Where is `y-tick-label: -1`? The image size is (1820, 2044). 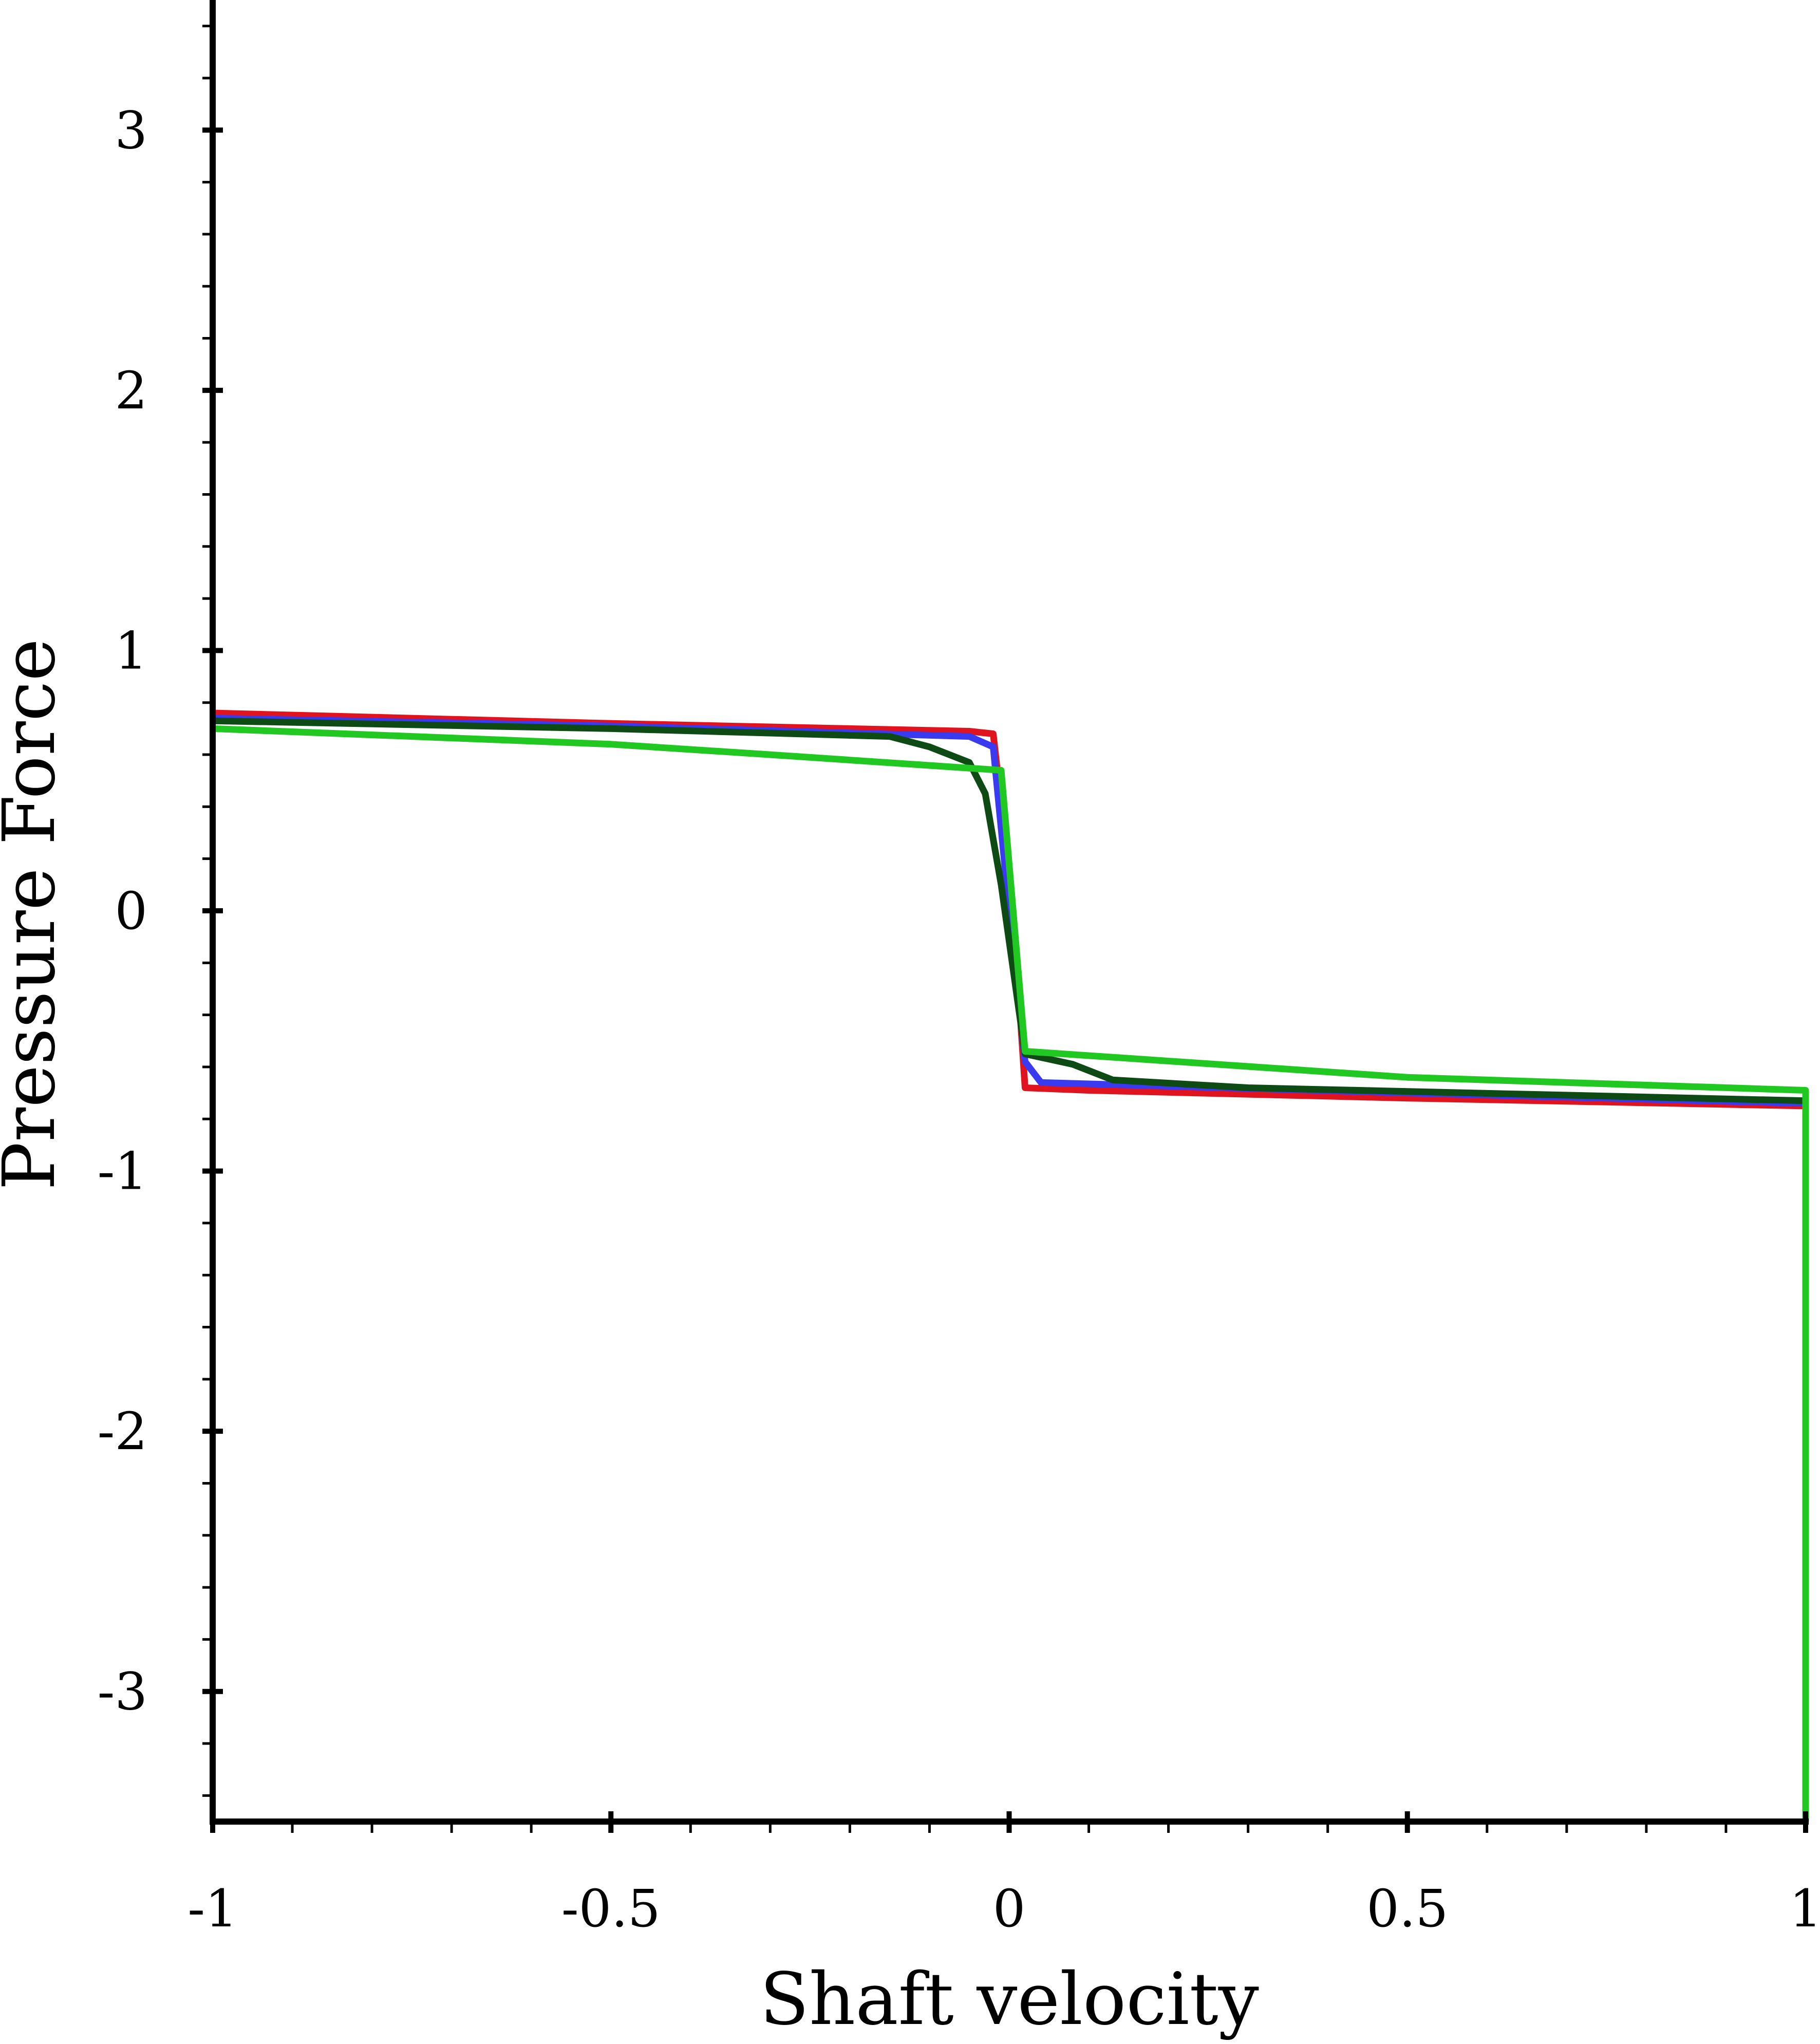 y-tick-label: -1 is located at coordinates (122, 1171).